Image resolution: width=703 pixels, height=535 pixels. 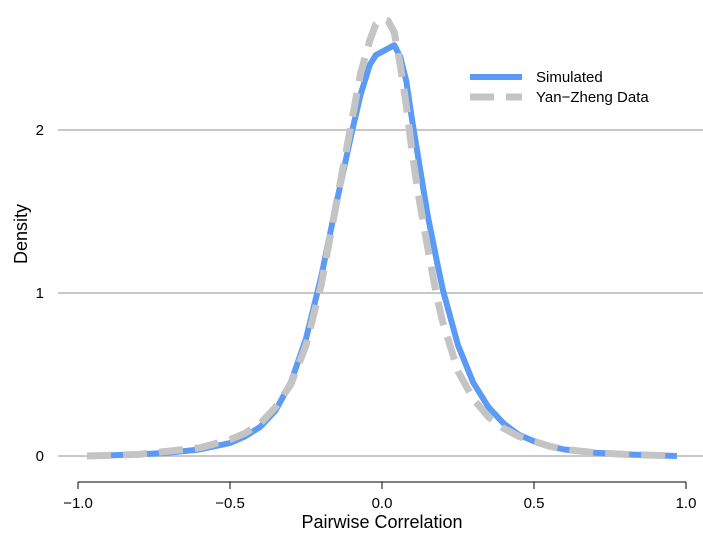 What do you see at coordinates (569, 77) in the screenshot?
I see `legend-label-simulated: Simulated` at bounding box center [569, 77].